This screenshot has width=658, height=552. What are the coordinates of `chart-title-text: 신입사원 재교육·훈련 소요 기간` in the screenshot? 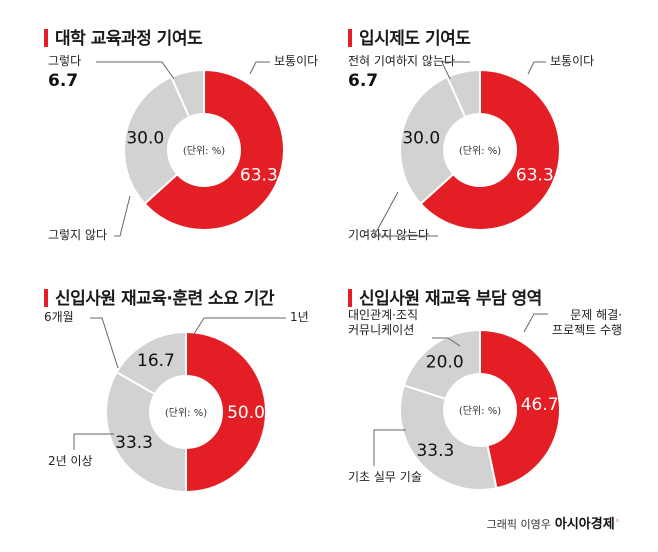 It's located at (165, 299).